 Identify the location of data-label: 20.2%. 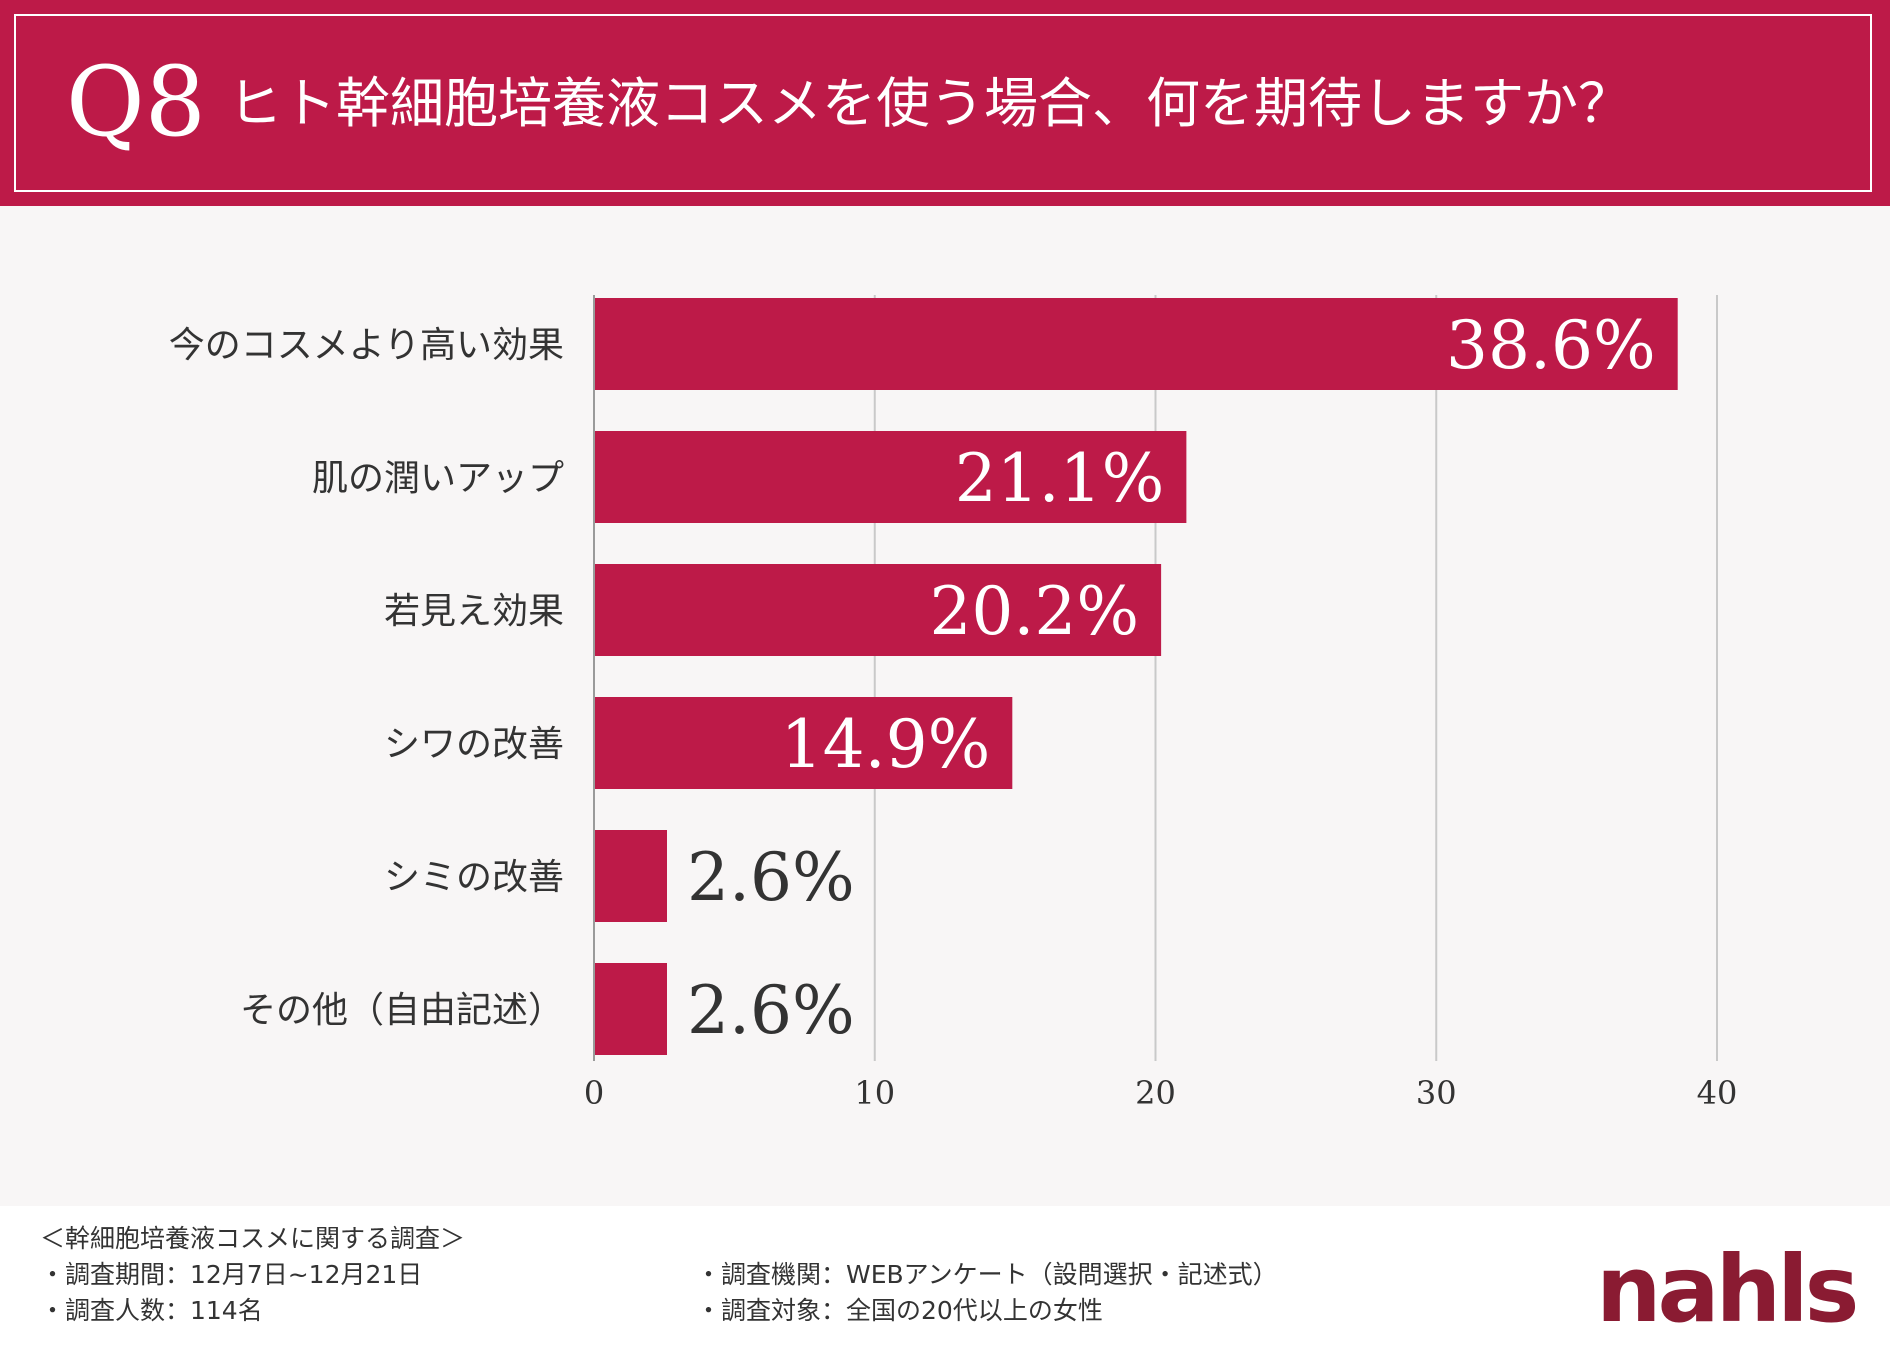
(1034, 611).